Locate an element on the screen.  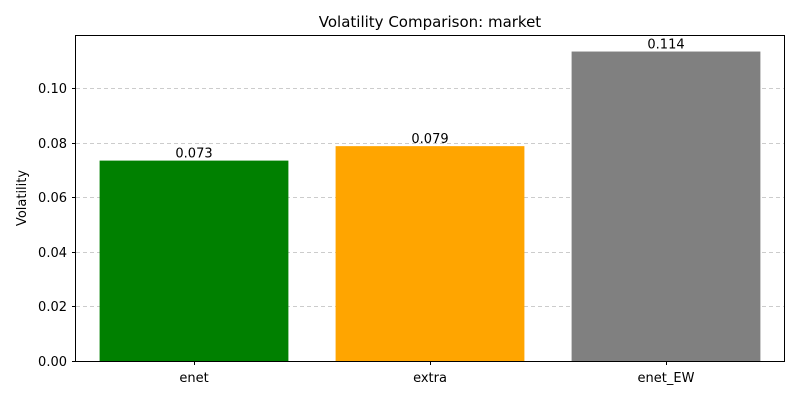
y-tick-label: 0.06 is located at coordinates (52, 198).